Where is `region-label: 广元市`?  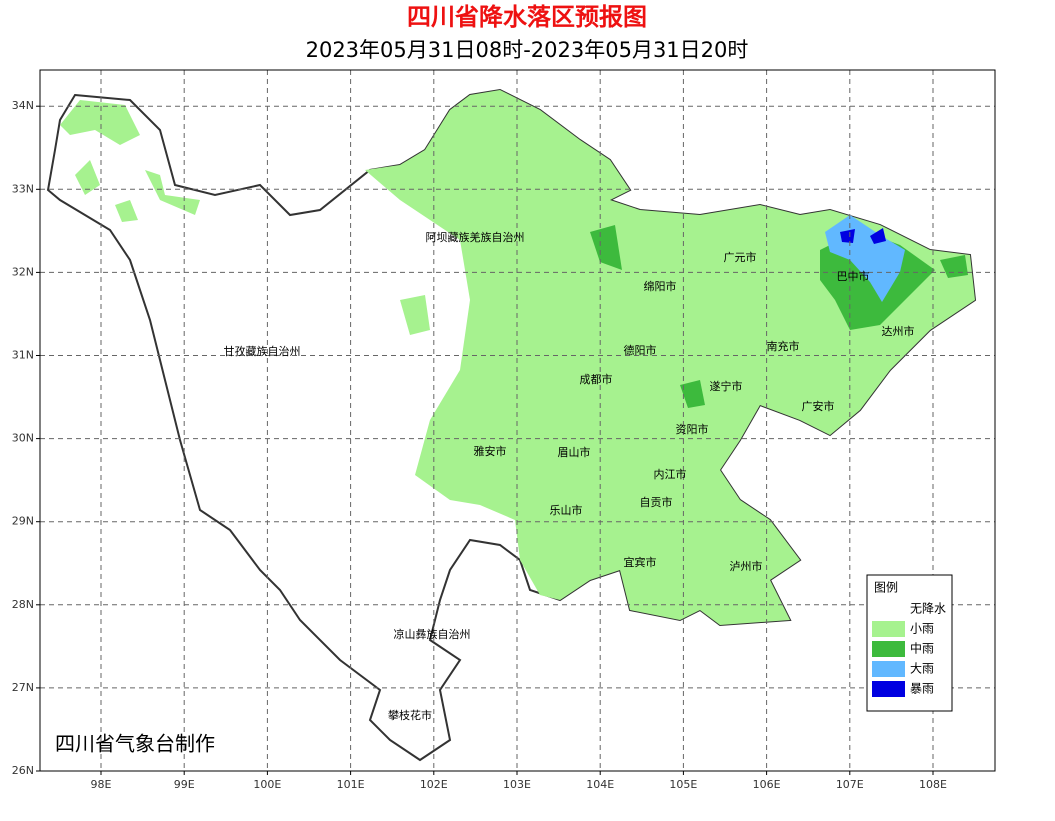 region-label: 广元市 is located at coordinates (740, 257).